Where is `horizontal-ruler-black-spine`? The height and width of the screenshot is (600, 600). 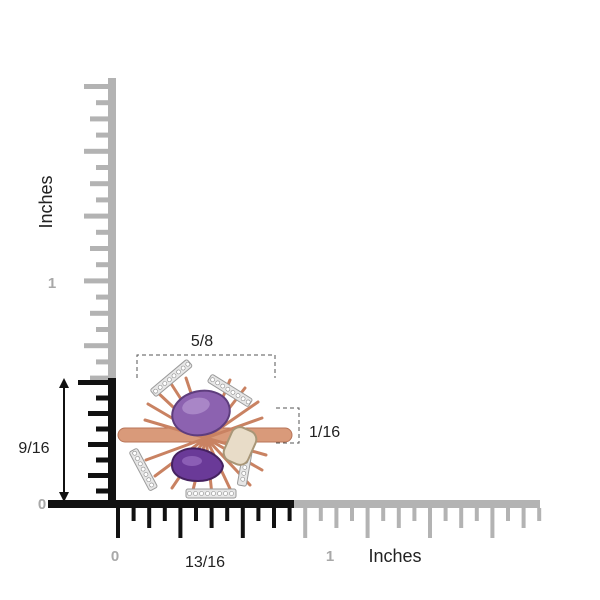
horizontal-ruler-black-spine is located at coordinates (171, 504).